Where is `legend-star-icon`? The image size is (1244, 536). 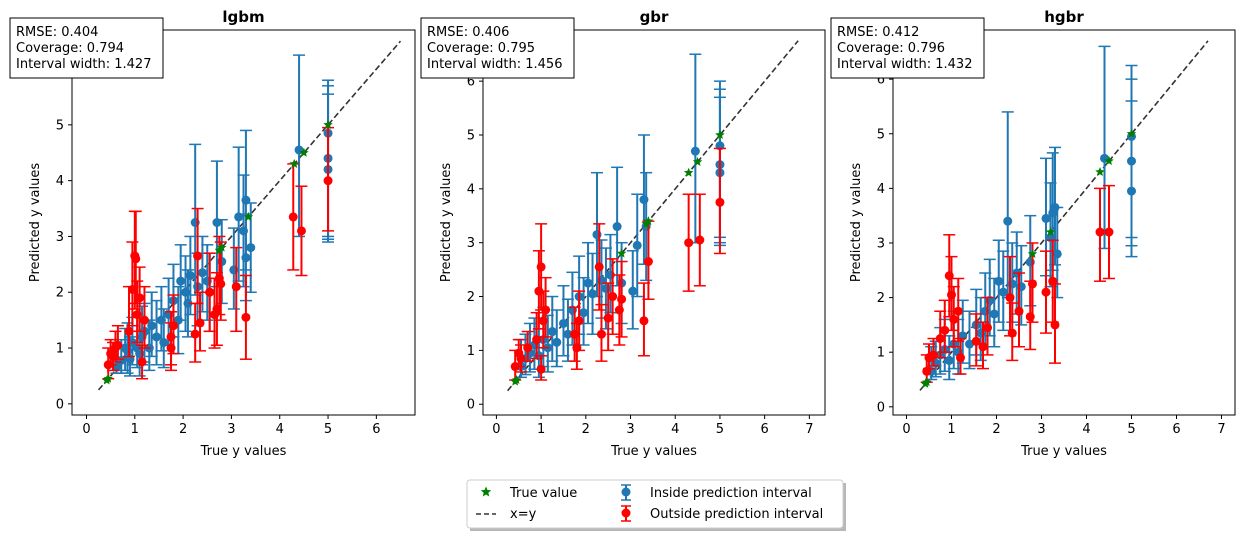 legend-star-icon is located at coordinates (486, 491).